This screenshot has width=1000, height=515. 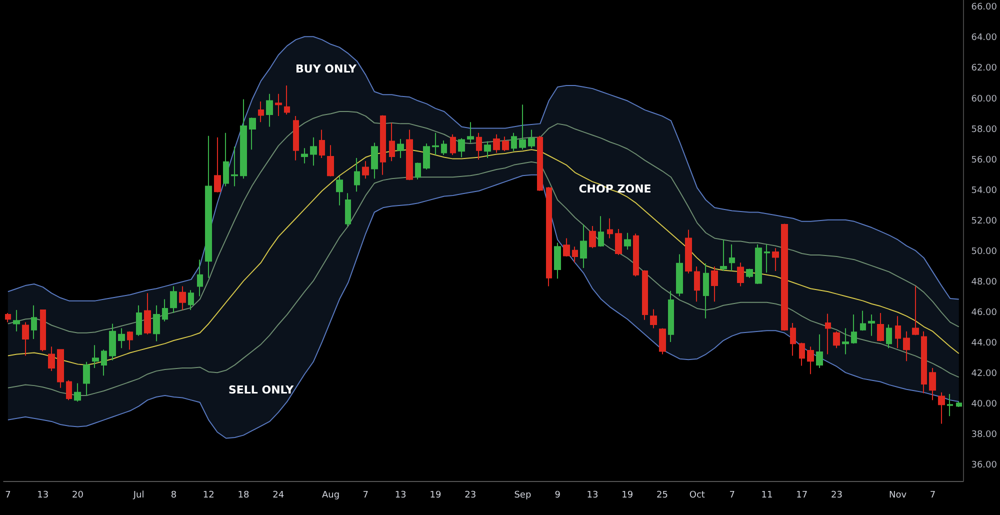 I want to click on x-tick-label: Aug, so click(x=331, y=495).